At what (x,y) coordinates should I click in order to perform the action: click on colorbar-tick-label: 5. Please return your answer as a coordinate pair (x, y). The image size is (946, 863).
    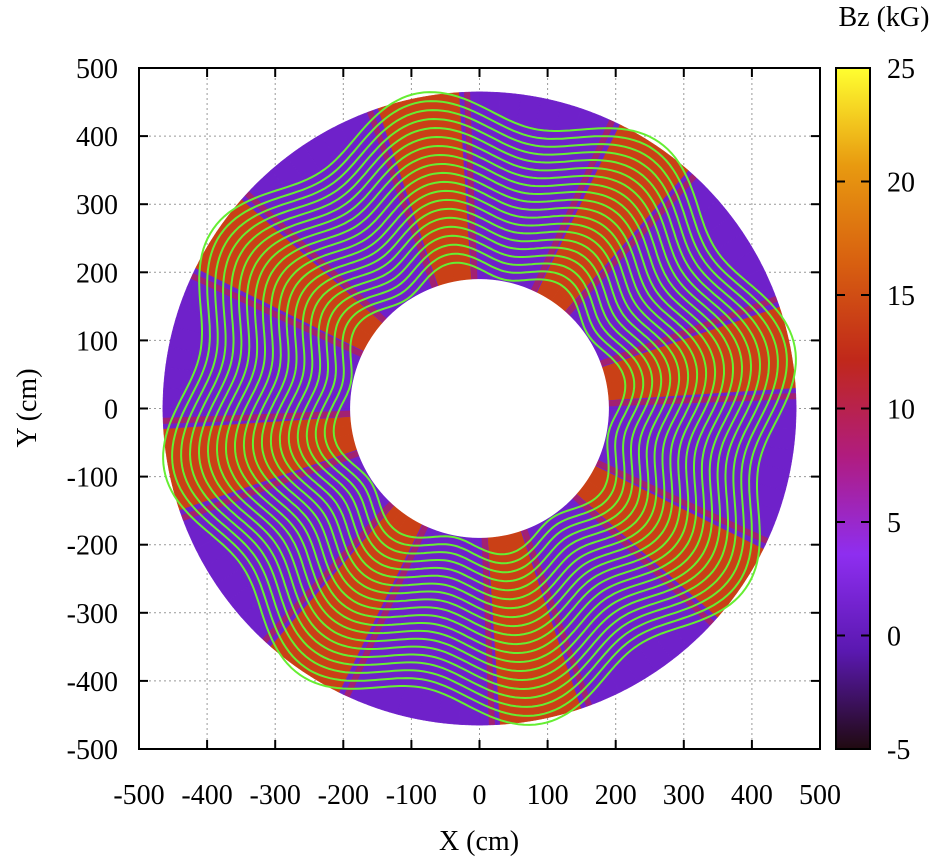
    Looking at the image, I should click on (894, 523).